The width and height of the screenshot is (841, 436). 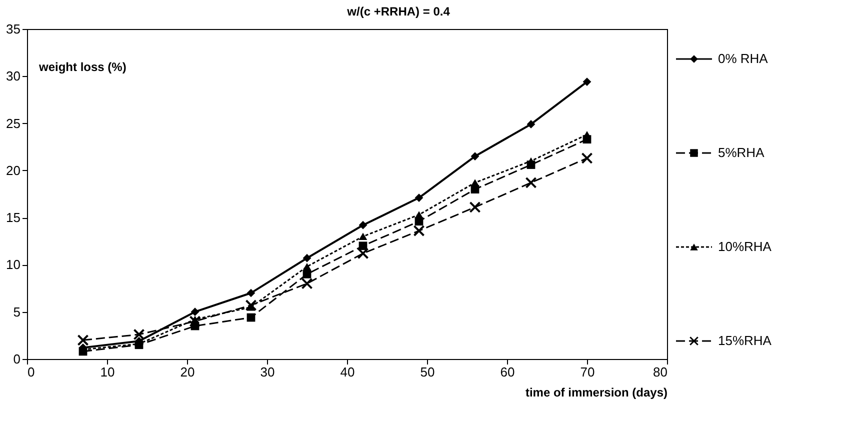 I want to click on y-axis-title: weight loss (%), so click(x=82, y=67).